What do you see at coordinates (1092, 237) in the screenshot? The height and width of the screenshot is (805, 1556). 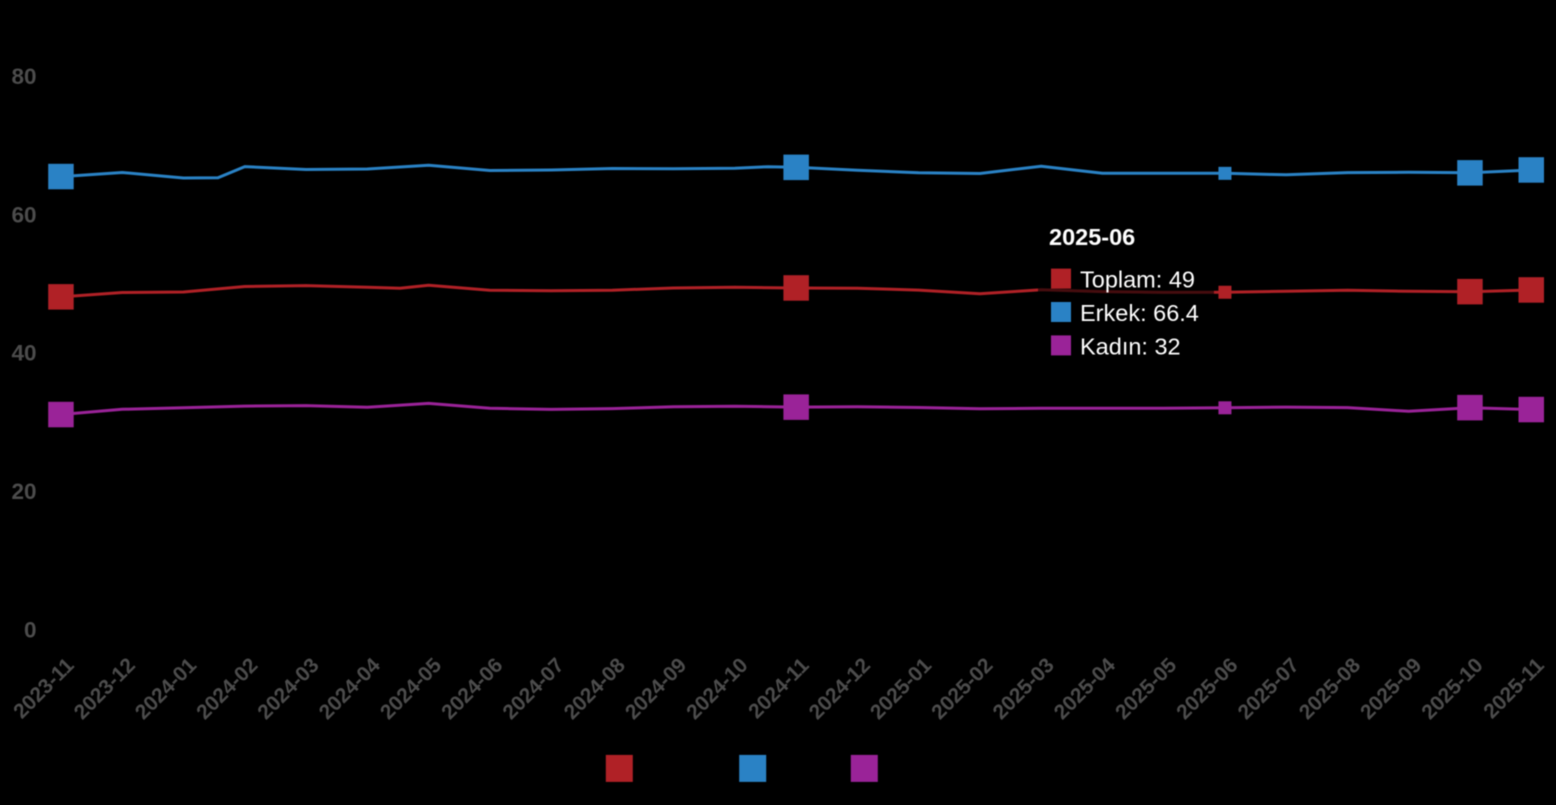 I see `svg-text: 2025-06` at bounding box center [1092, 237].